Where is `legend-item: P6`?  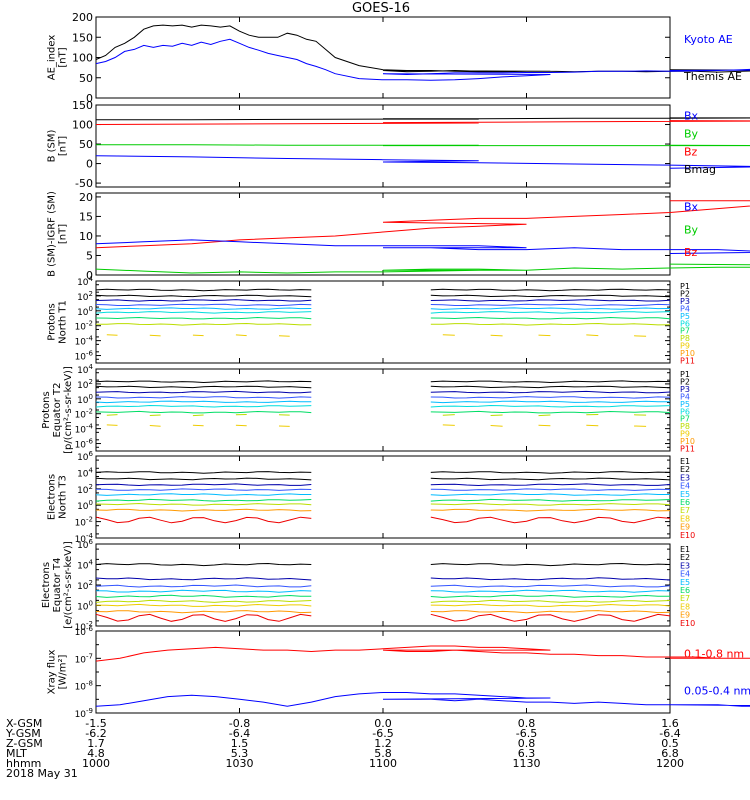 legend-item: P6 is located at coordinates (685, 411).